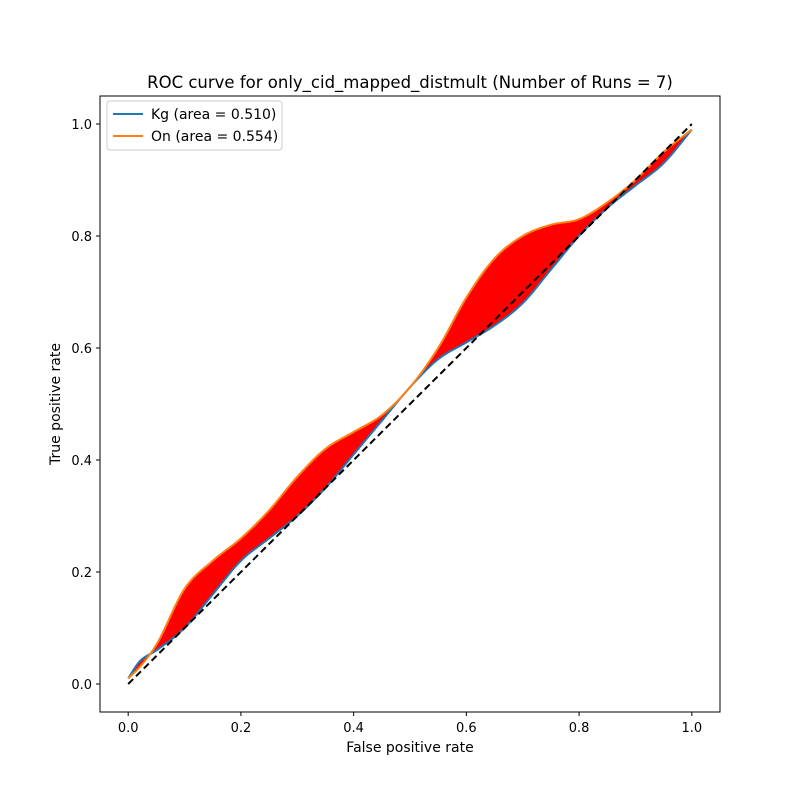  What do you see at coordinates (81, 349) in the screenshot?
I see `y-tick-label: 0.6` at bounding box center [81, 349].